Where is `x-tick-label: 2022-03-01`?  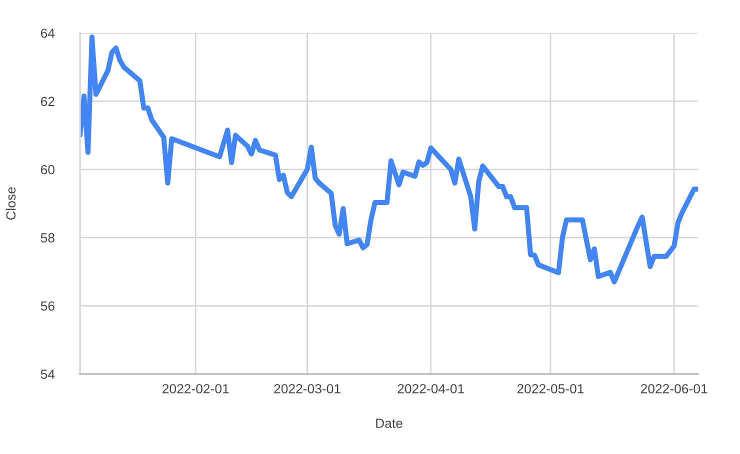 x-tick-label: 2022-03-01 is located at coordinates (307, 389).